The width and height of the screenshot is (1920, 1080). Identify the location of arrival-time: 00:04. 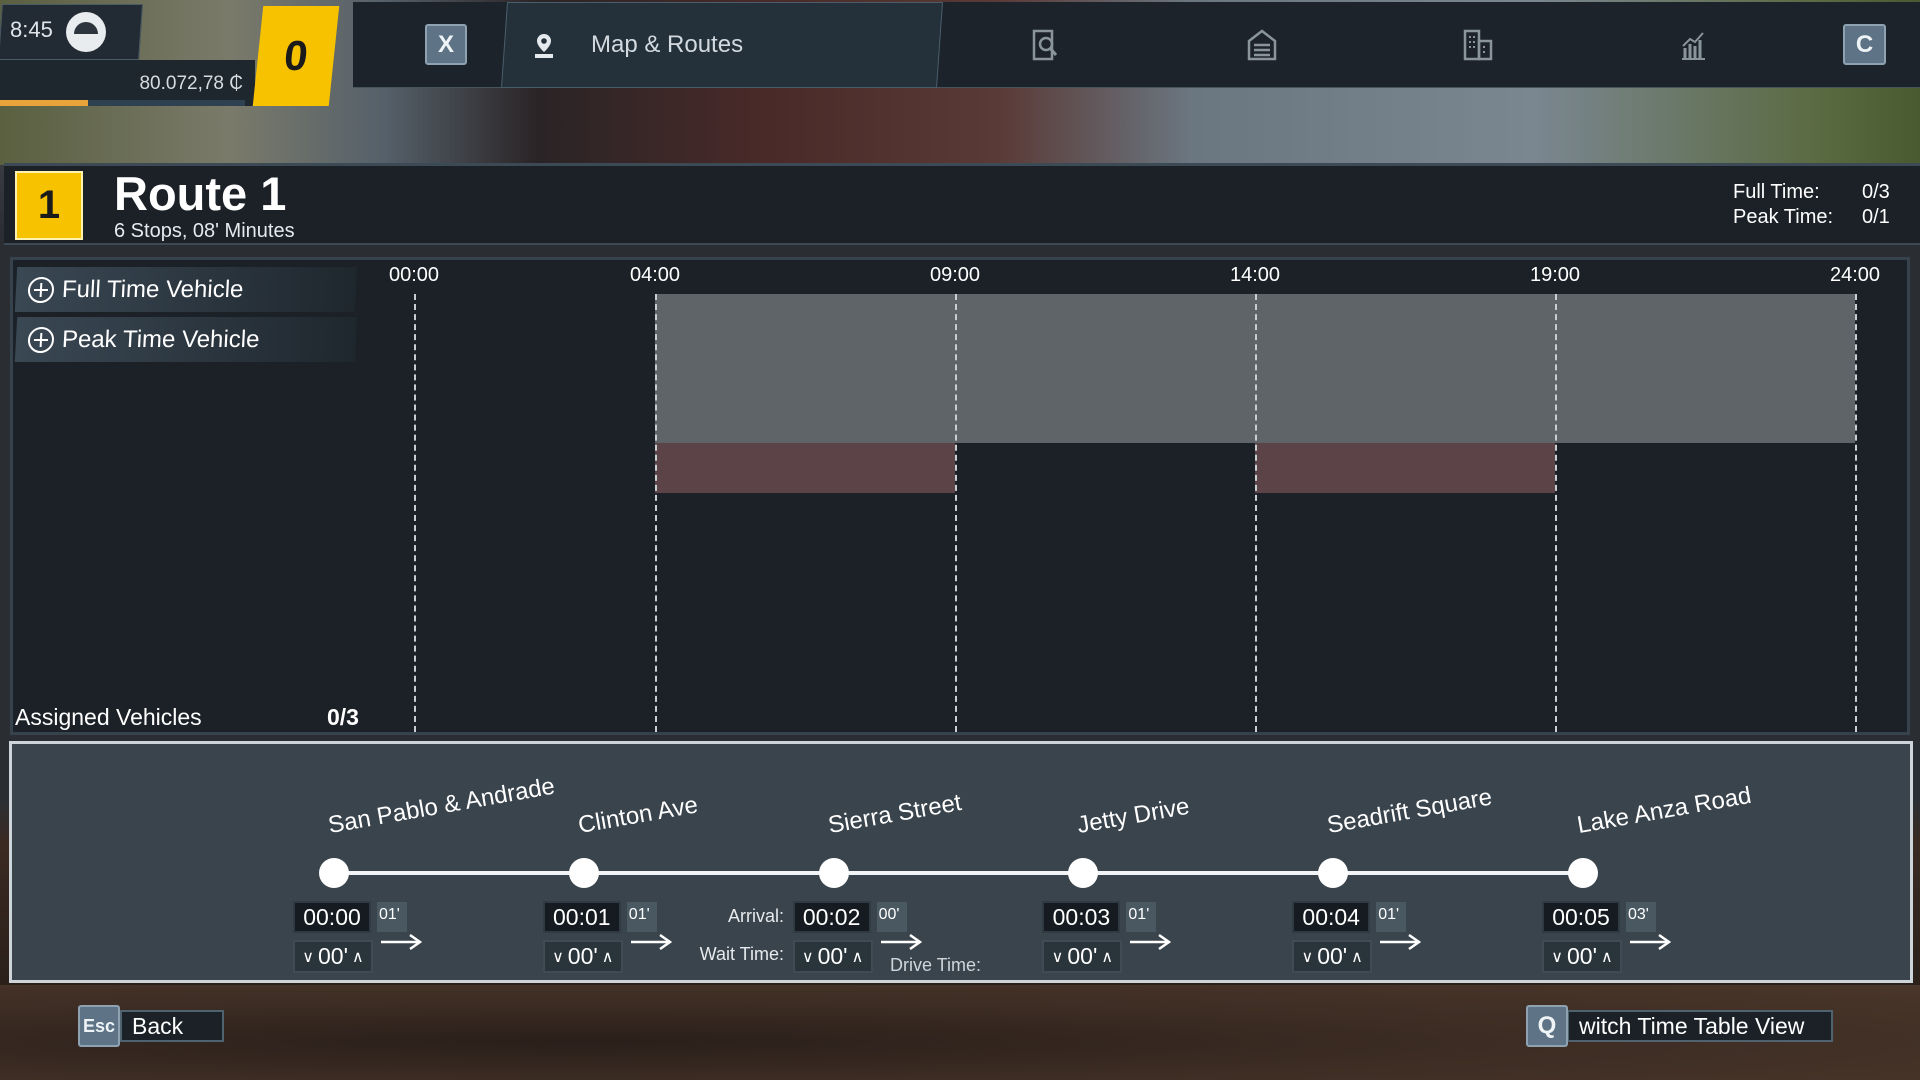
(1331, 917).